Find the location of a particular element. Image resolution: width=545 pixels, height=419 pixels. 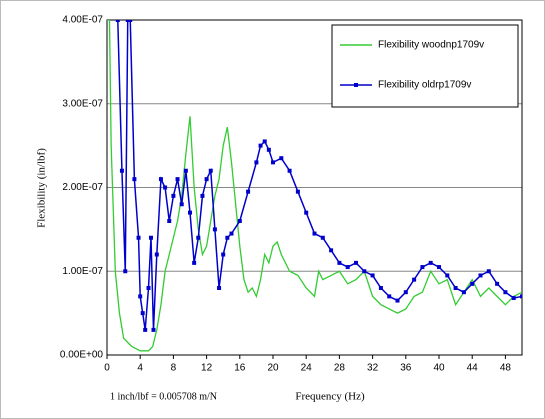

x-tick-label: 32 is located at coordinates (373, 368).